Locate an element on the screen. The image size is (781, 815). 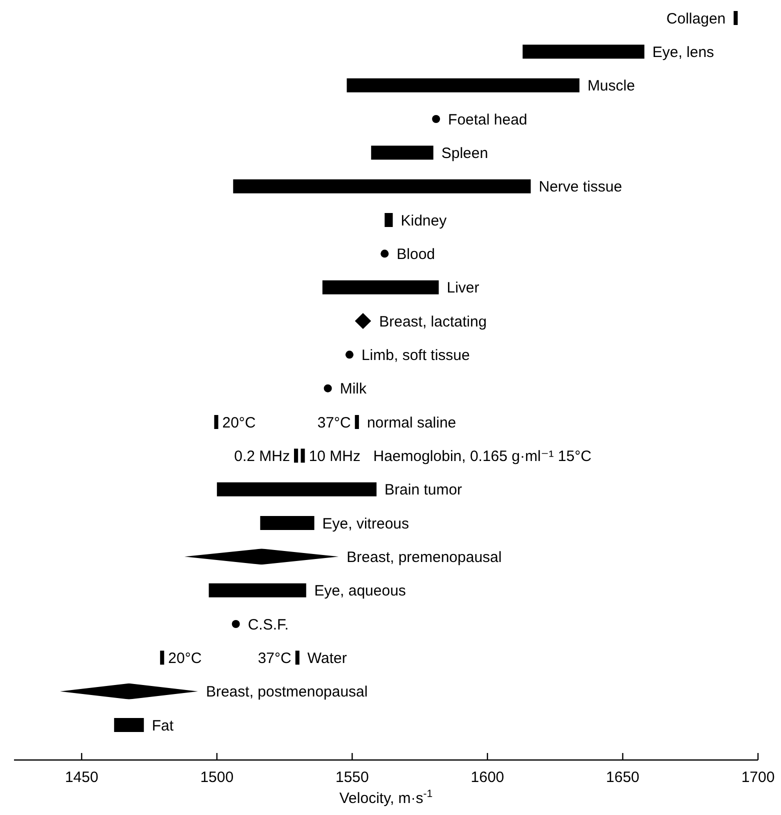
y-tick-label: Eye, aqueous is located at coordinates (360, 591).